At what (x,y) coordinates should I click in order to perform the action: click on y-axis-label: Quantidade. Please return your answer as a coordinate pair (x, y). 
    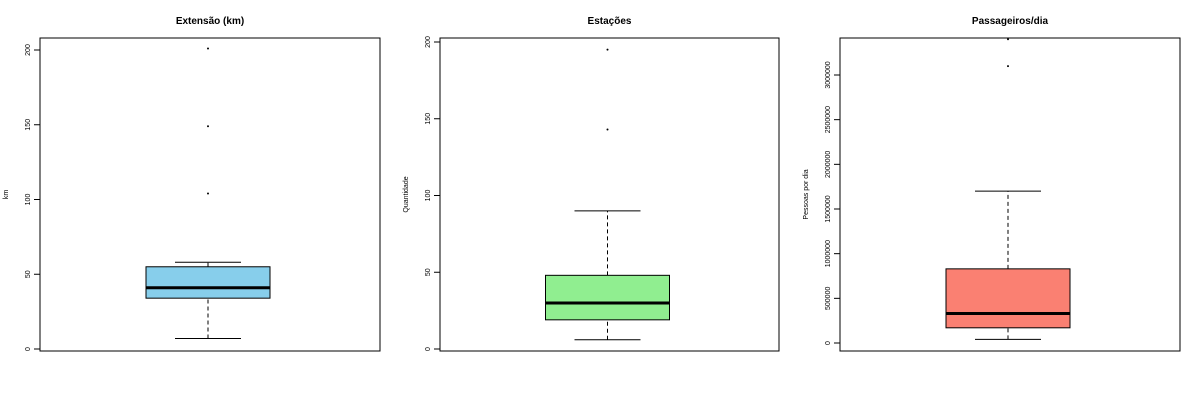
    Looking at the image, I should click on (406, 194).